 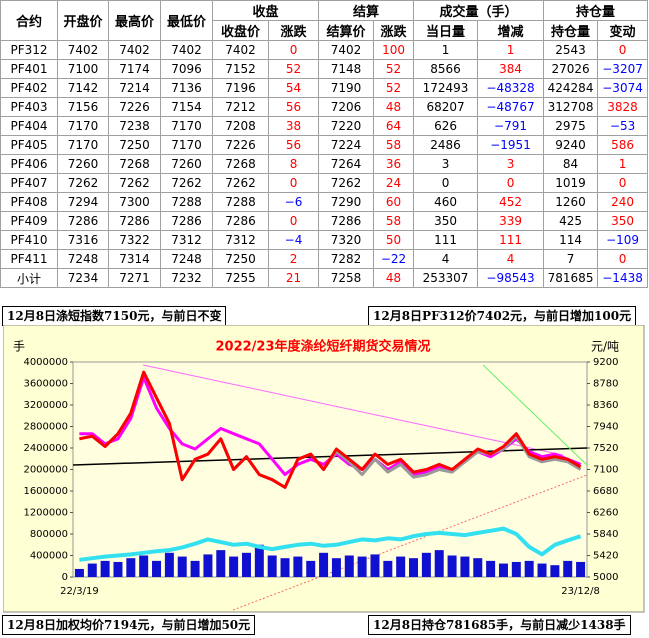 What do you see at coordinates (623, 69) in the screenshot?
I see `table-cell: −3207` at bounding box center [623, 69].